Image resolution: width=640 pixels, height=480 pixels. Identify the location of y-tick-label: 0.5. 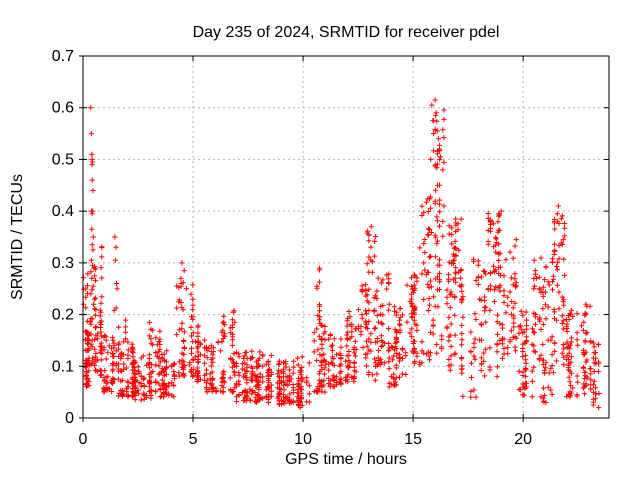
(63, 159).